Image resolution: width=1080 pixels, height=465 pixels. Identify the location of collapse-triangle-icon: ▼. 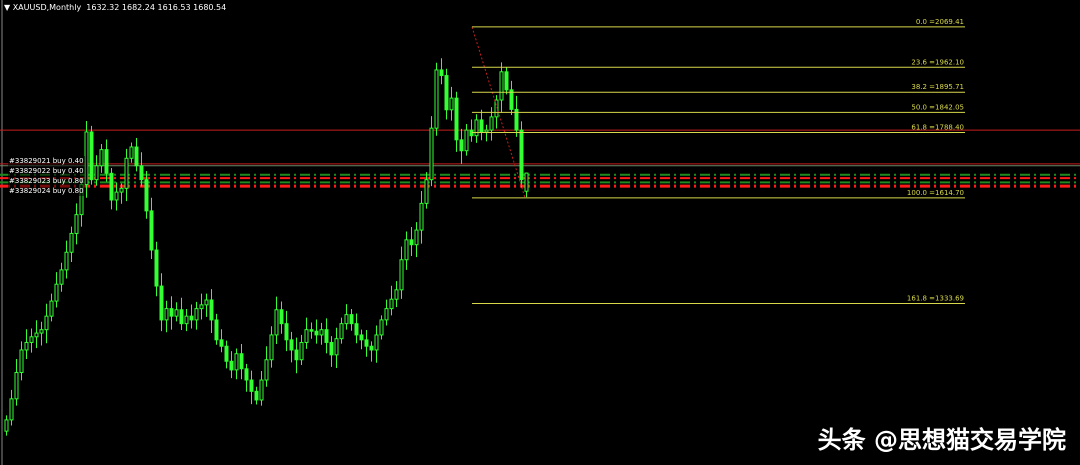
(7, 7).